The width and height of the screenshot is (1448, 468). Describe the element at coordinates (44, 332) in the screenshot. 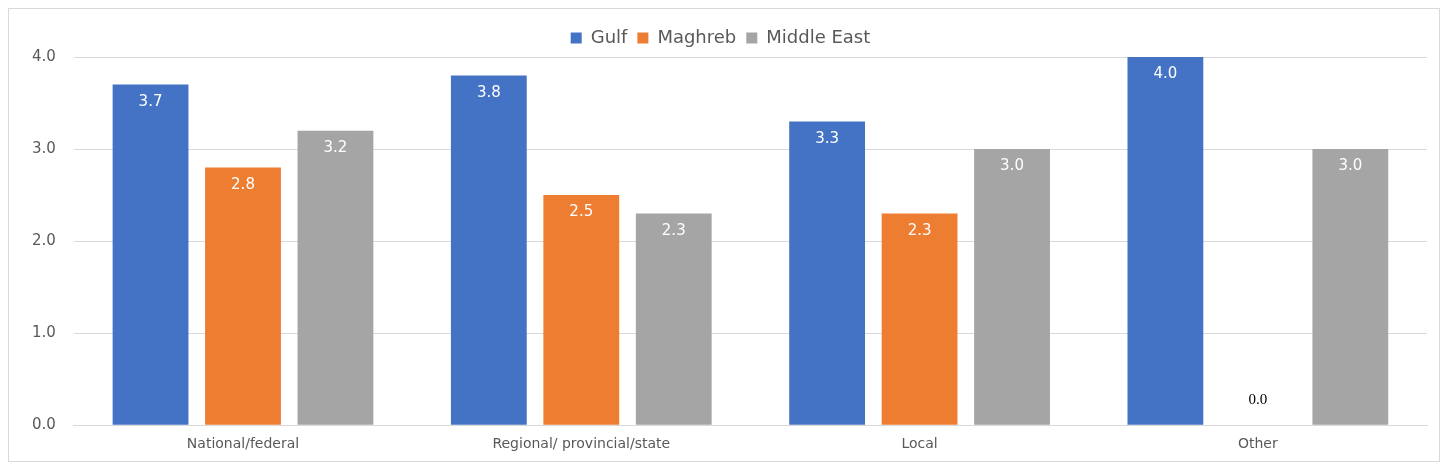

I see `y-tick-label: 1.0` at that location.